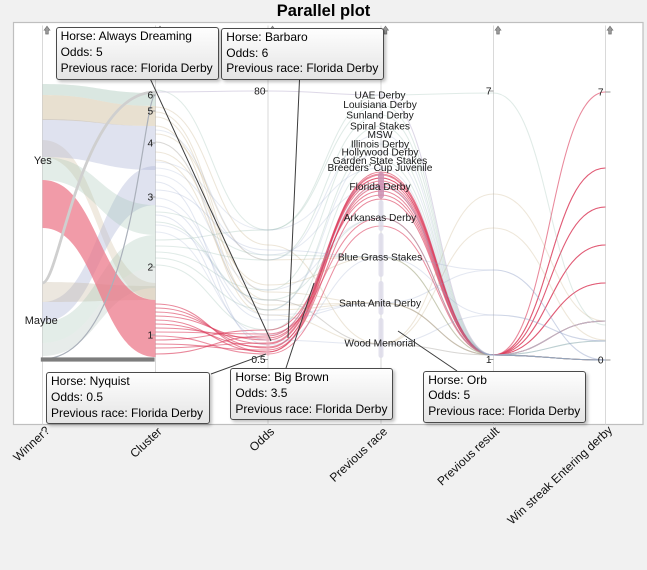 This screenshot has width=647, height=570. What do you see at coordinates (151, 144) in the screenshot?
I see `svg-text: 4` at bounding box center [151, 144].